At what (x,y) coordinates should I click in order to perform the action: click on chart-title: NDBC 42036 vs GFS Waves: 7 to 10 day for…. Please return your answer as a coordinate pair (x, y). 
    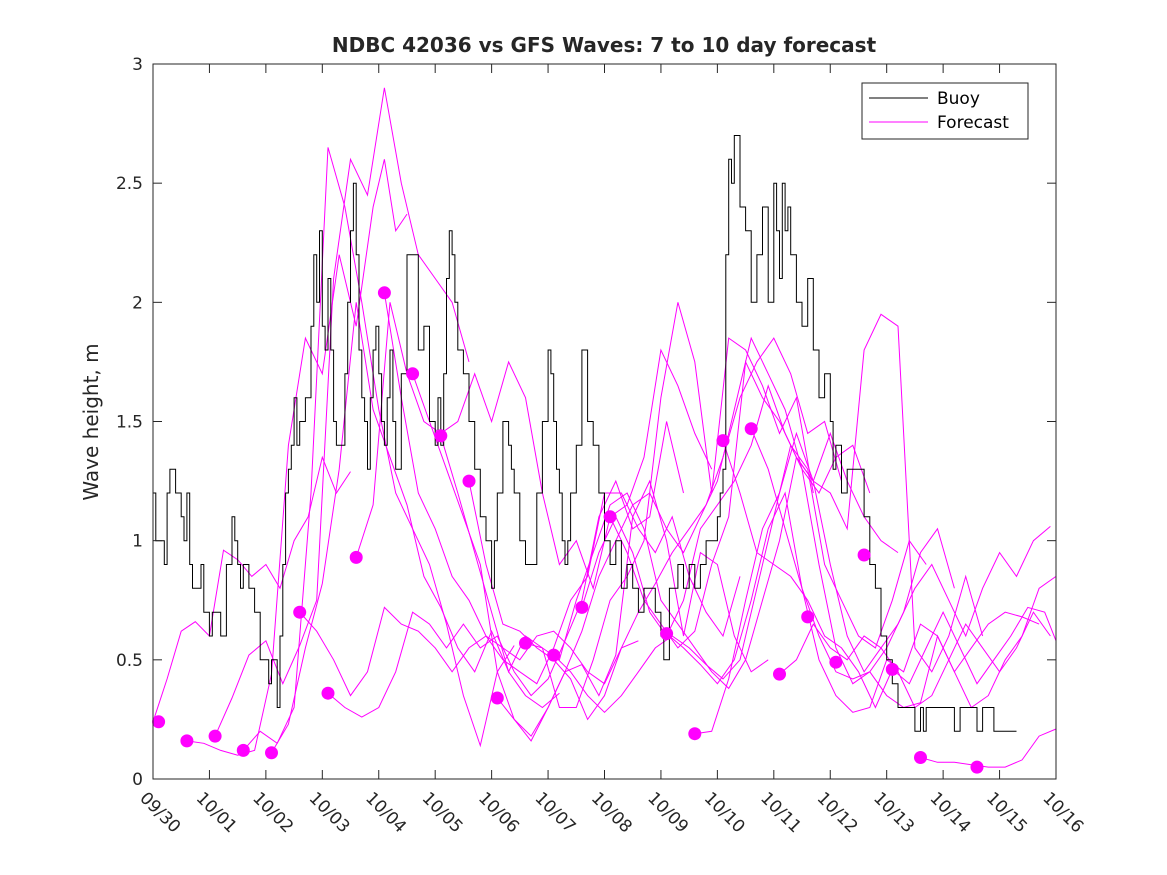
    Looking at the image, I should click on (604, 45).